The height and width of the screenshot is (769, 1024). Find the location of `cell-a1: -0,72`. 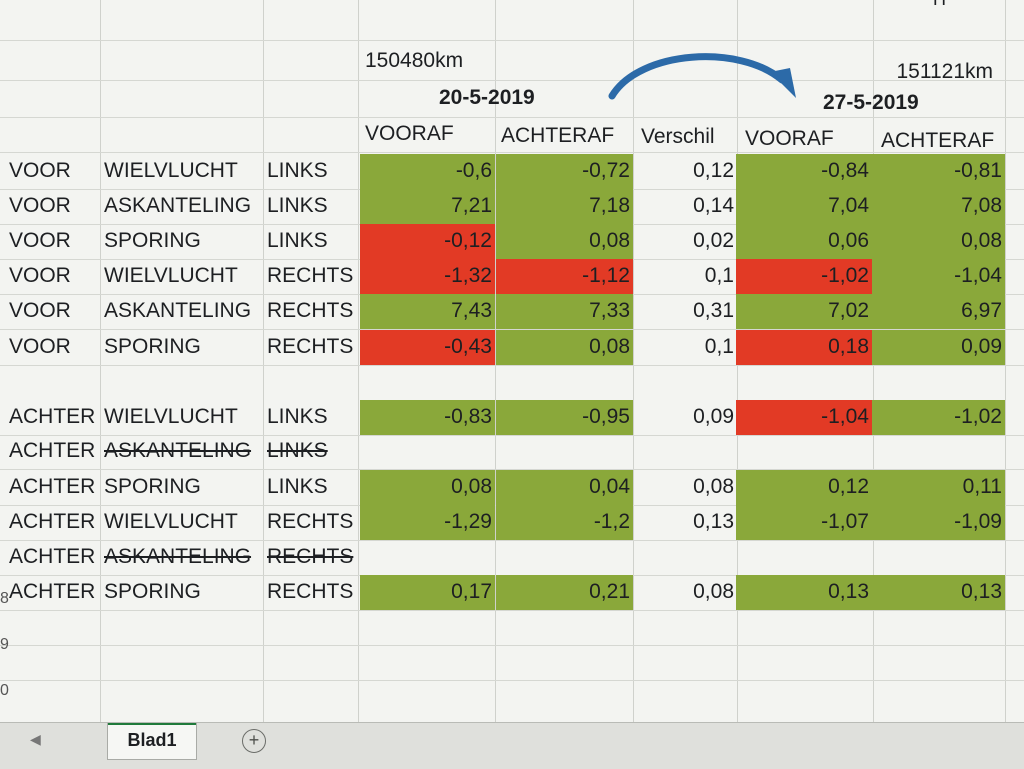

cell-a1: -0,72 is located at coordinates (564, 171).